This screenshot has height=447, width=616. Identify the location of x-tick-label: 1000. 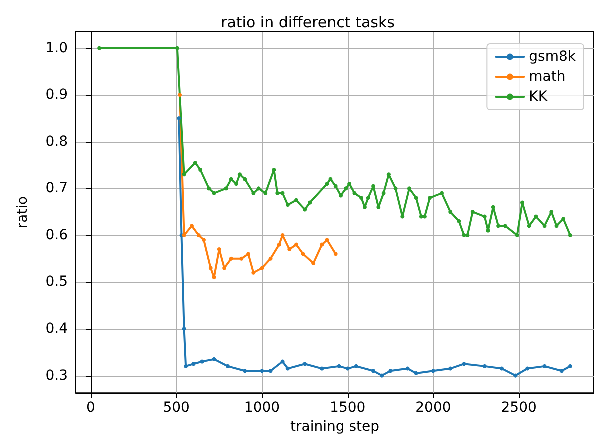
(262, 408).